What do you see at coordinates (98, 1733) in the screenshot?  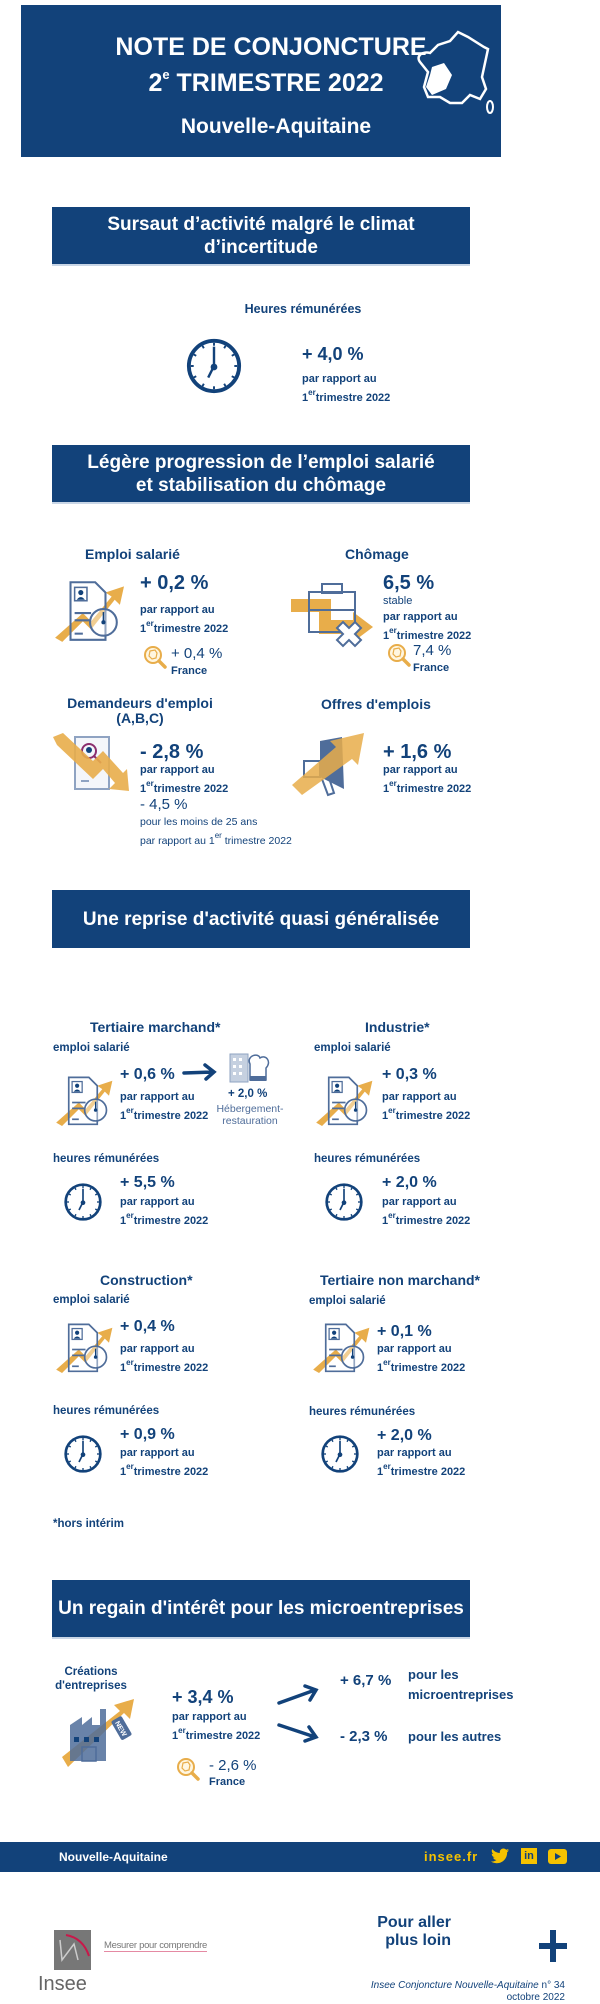 I see `new-business-factory-icon: NEW` at bounding box center [98, 1733].